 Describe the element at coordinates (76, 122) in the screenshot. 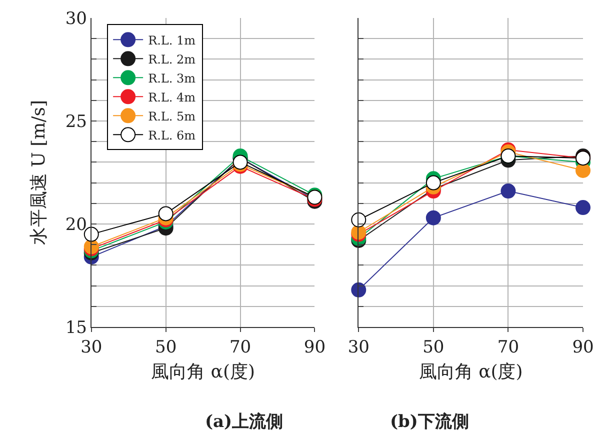

I see `y-tick-label: 25` at that location.